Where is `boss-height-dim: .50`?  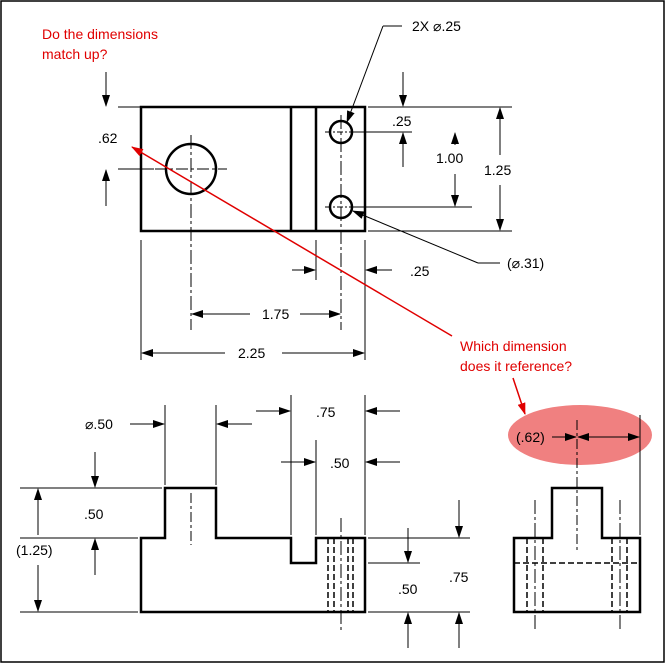 boss-height-dim: .50 is located at coordinates (94, 514).